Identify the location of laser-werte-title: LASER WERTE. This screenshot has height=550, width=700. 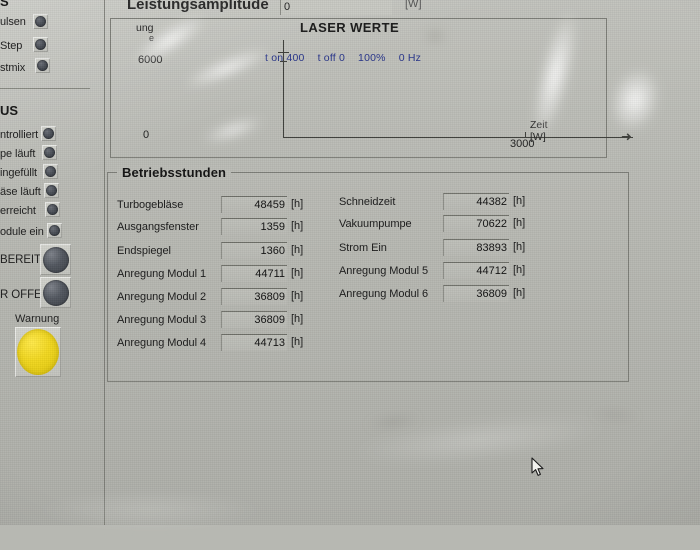
(350, 27).